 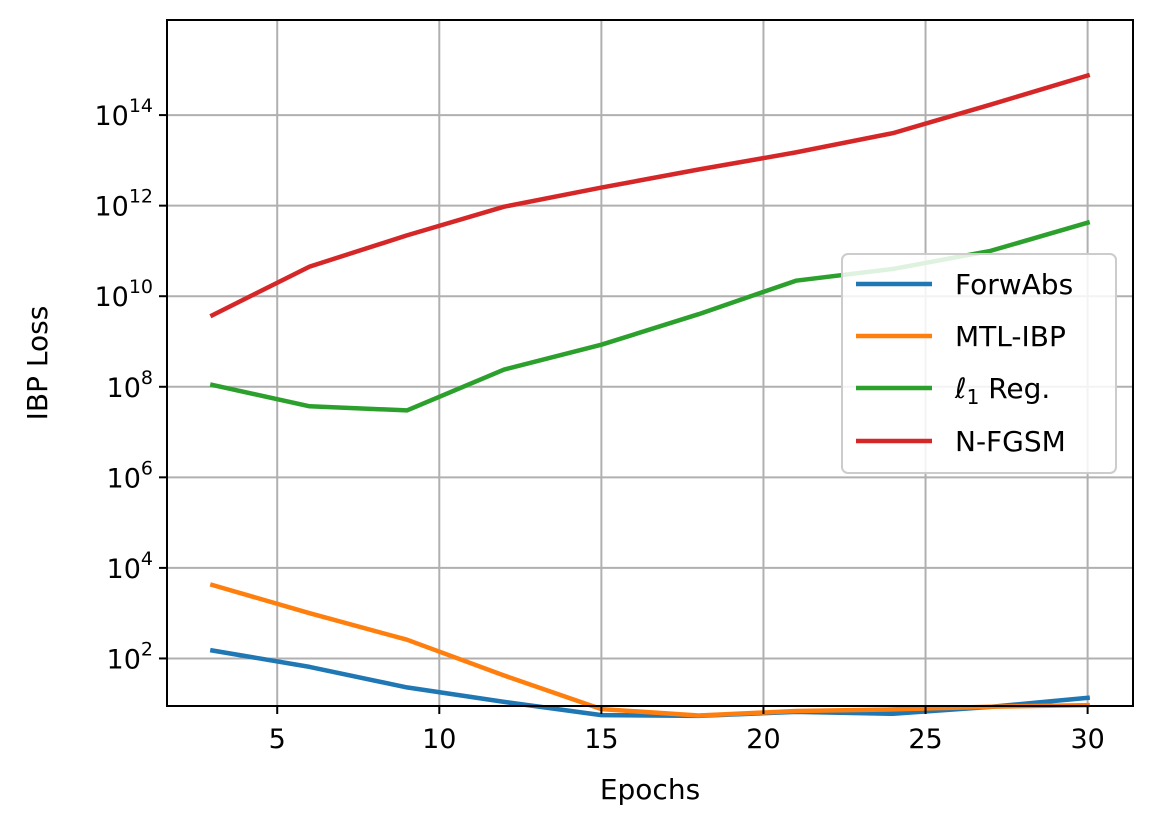 I want to click on y-tick-exponent: 6, so click(x=147, y=468).